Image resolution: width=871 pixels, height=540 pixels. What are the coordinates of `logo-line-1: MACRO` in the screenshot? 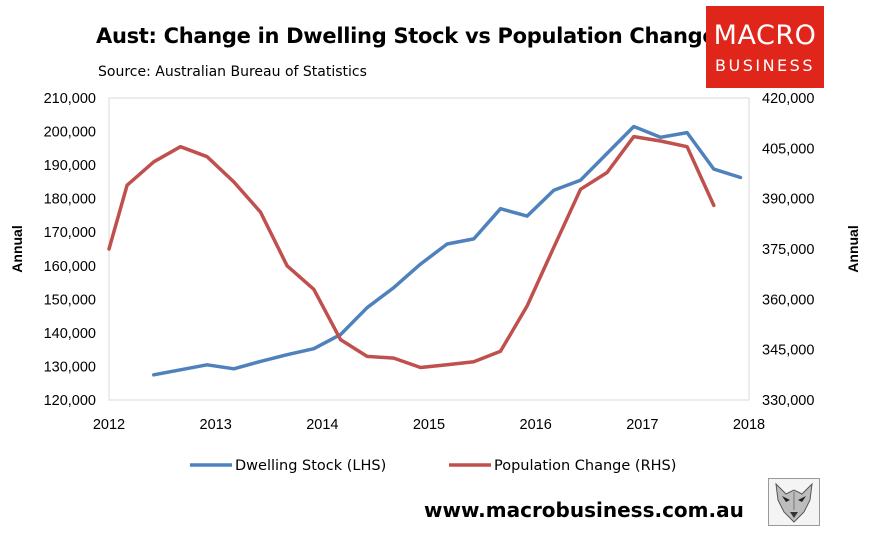 It's located at (765, 35).